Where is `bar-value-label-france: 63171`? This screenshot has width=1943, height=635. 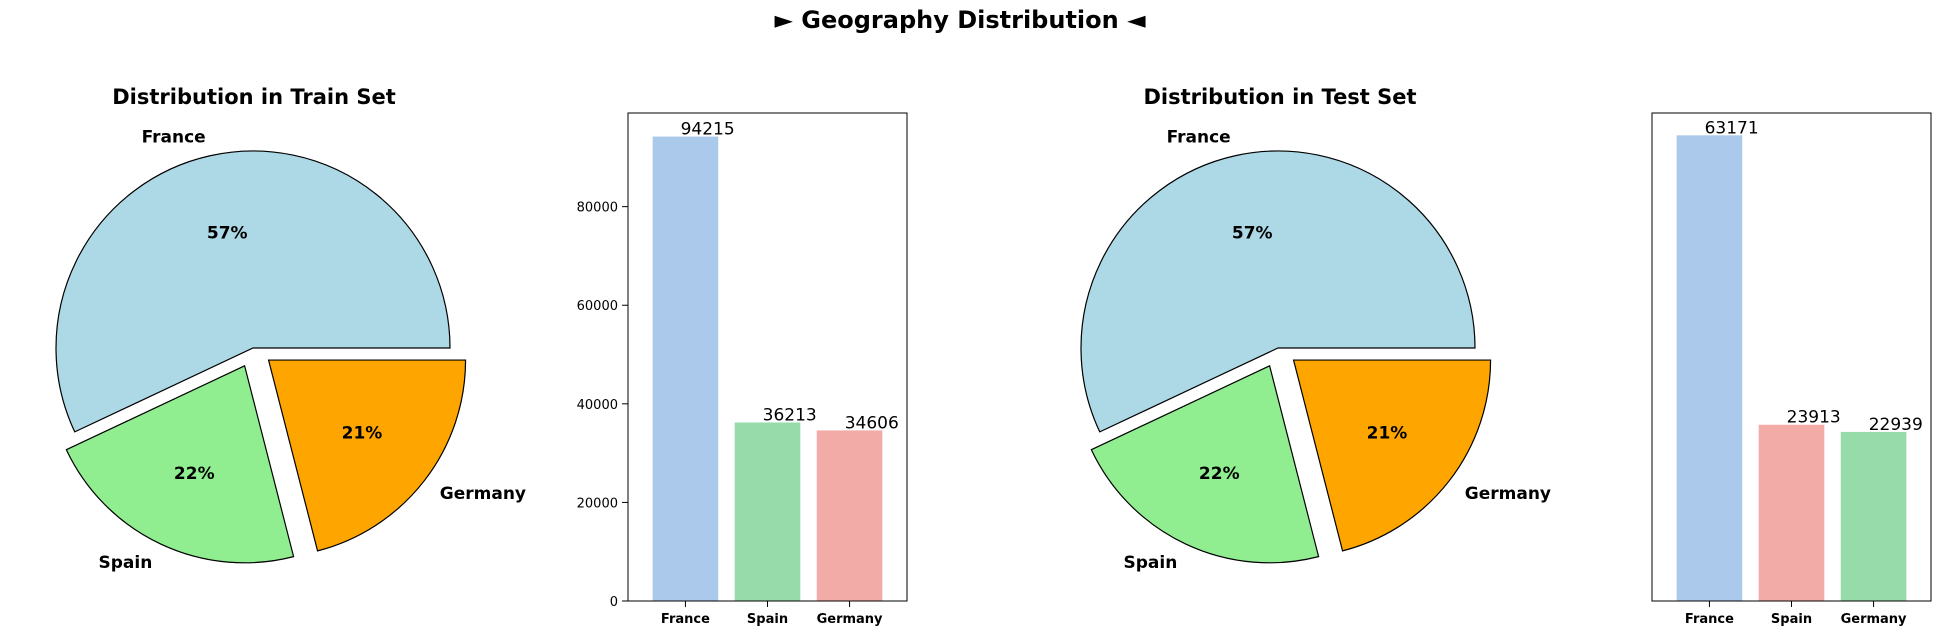
bar-value-label-france: 63171 is located at coordinates (1732, 128).